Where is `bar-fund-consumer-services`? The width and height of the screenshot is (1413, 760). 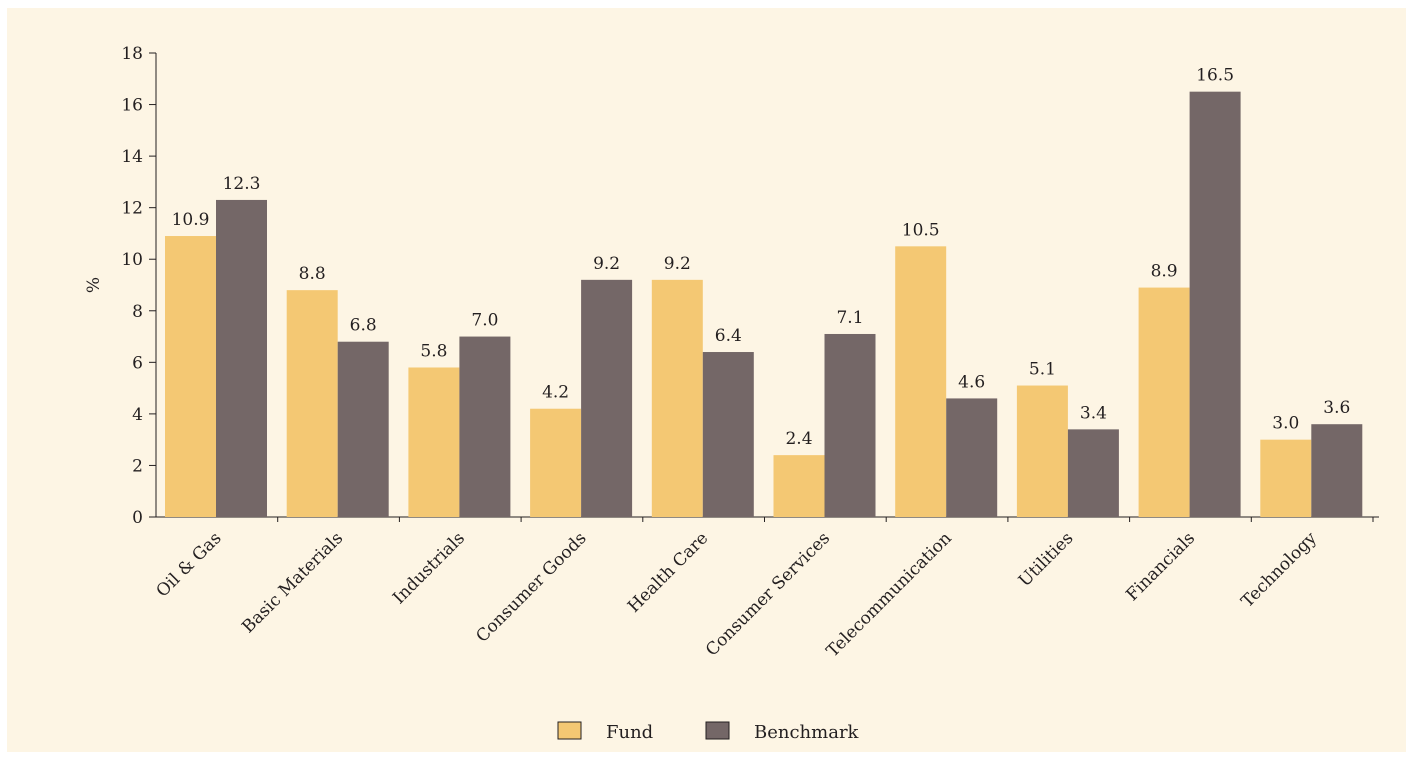 bar-fund-consumer-services is located at coordinates (799, 486).